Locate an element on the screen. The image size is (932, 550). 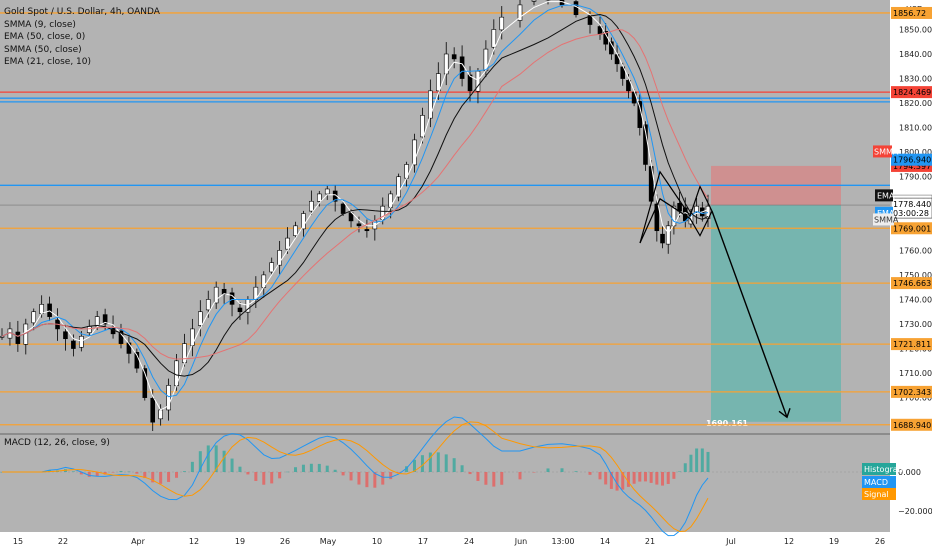
indicator-smma-50: SMMA (50, close) is located at coordinates (43, 49).